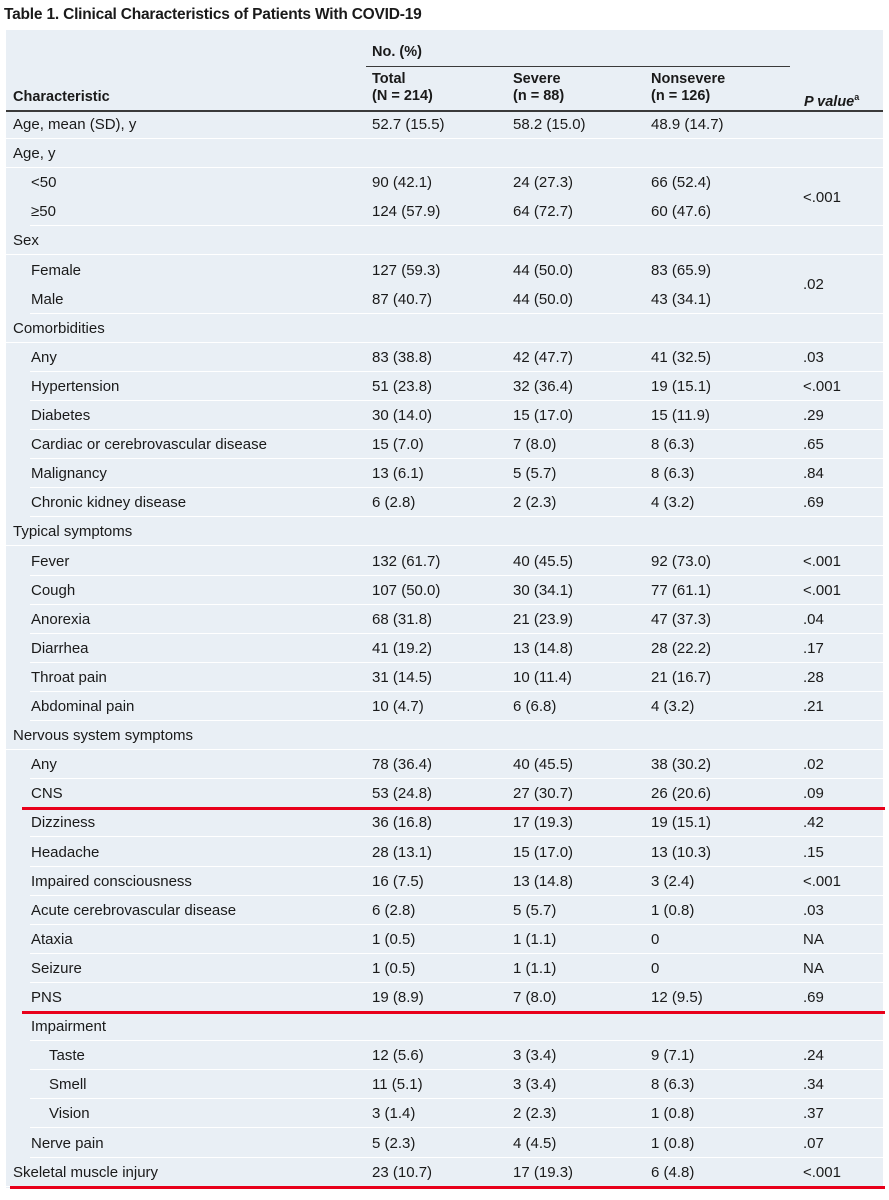 The width and height of the screenshot is (889, 1200). I want to click on row-label: Age, mean (SD), y, so click(75, 124).